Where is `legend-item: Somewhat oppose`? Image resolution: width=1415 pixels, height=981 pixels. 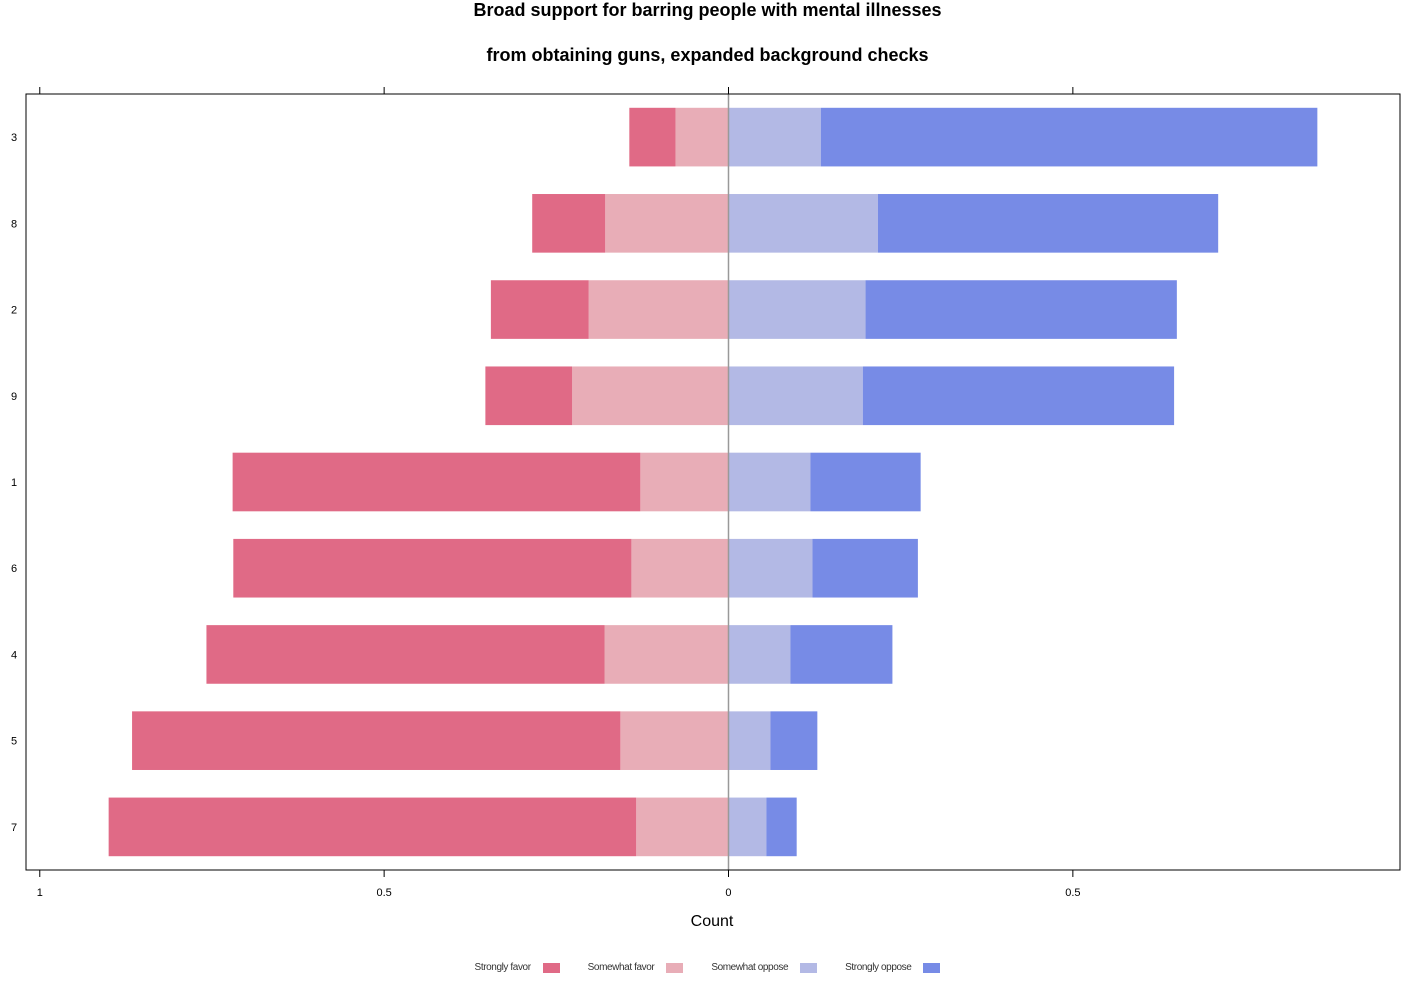
legend-item: Somewhat oppose is located at coordinates (764, 967).